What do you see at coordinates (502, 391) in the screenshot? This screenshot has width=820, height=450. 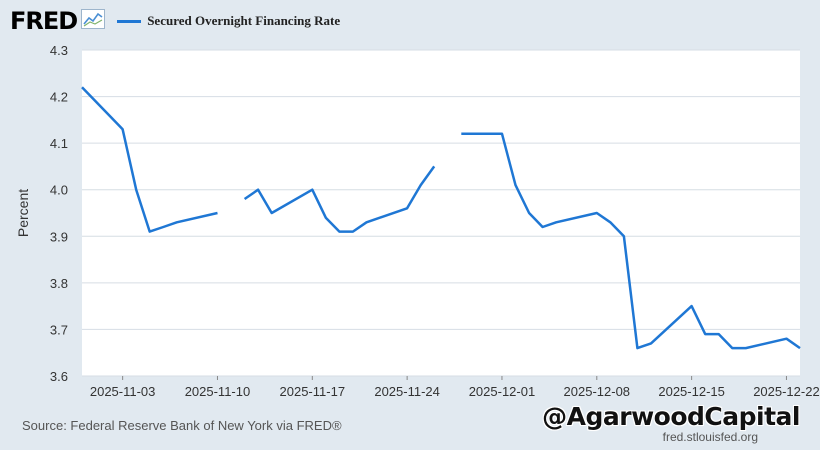 I see `x-tick-label: 2025-12-01` at bounding box center [502, 391].